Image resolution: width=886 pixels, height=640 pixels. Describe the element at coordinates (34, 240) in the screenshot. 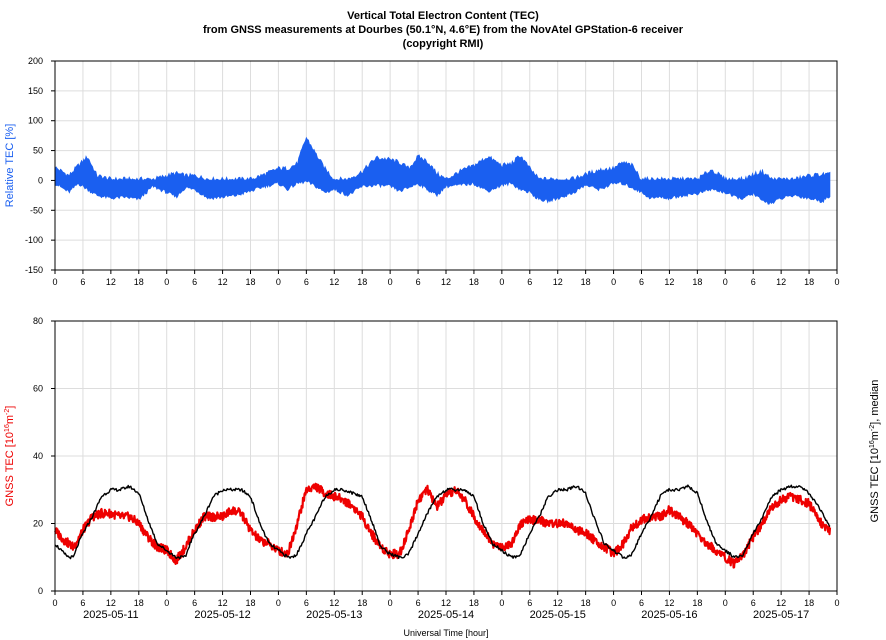

I see `rel-ytick-label: -100` at that location.